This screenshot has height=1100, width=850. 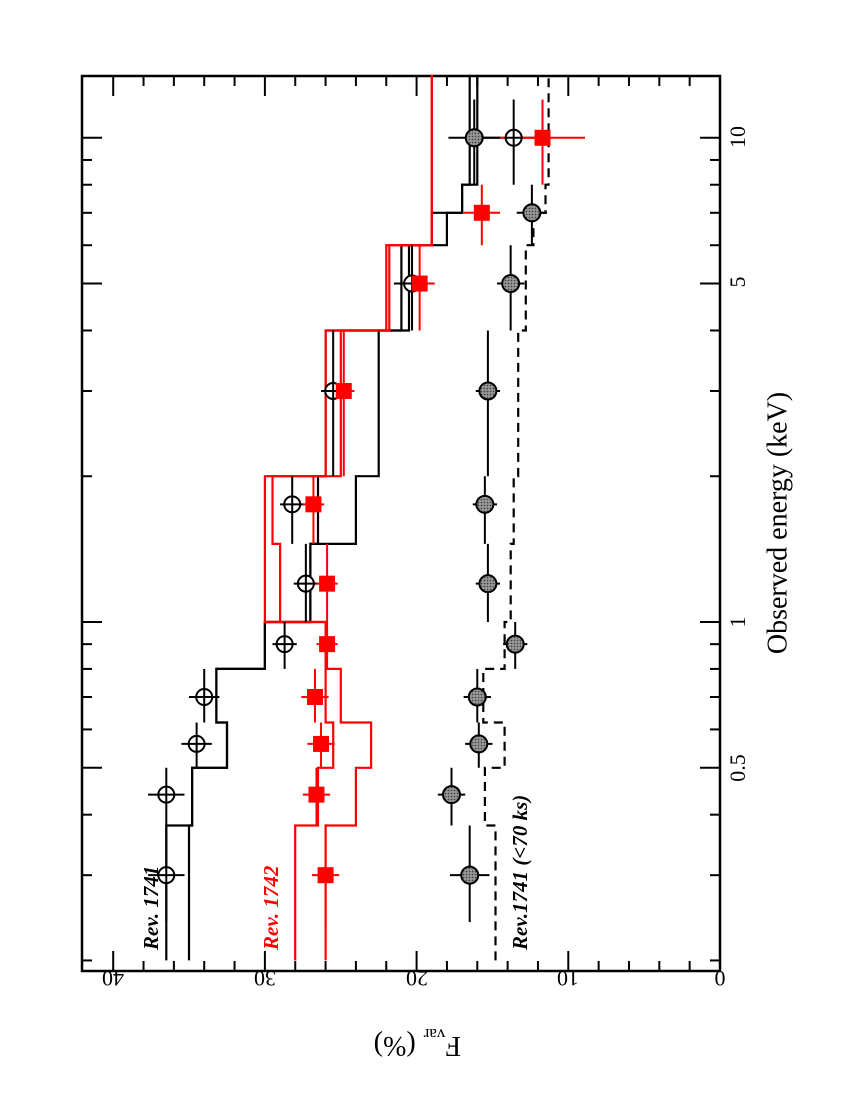 What do you see at coordinates (470, 875) in the screenshot?
I see `marker-s2-p0` at bounding box center [470, 875].